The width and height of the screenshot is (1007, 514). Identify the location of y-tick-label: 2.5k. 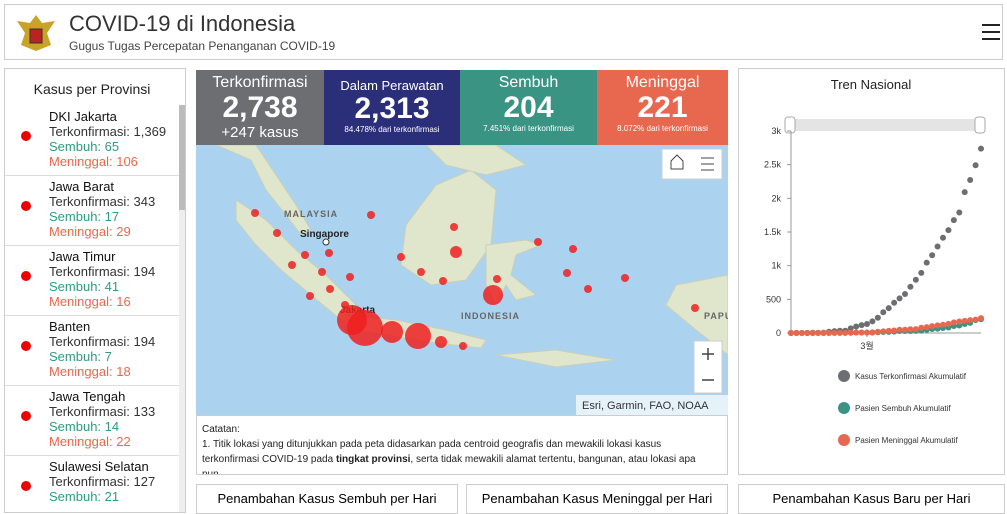
(773, 165).